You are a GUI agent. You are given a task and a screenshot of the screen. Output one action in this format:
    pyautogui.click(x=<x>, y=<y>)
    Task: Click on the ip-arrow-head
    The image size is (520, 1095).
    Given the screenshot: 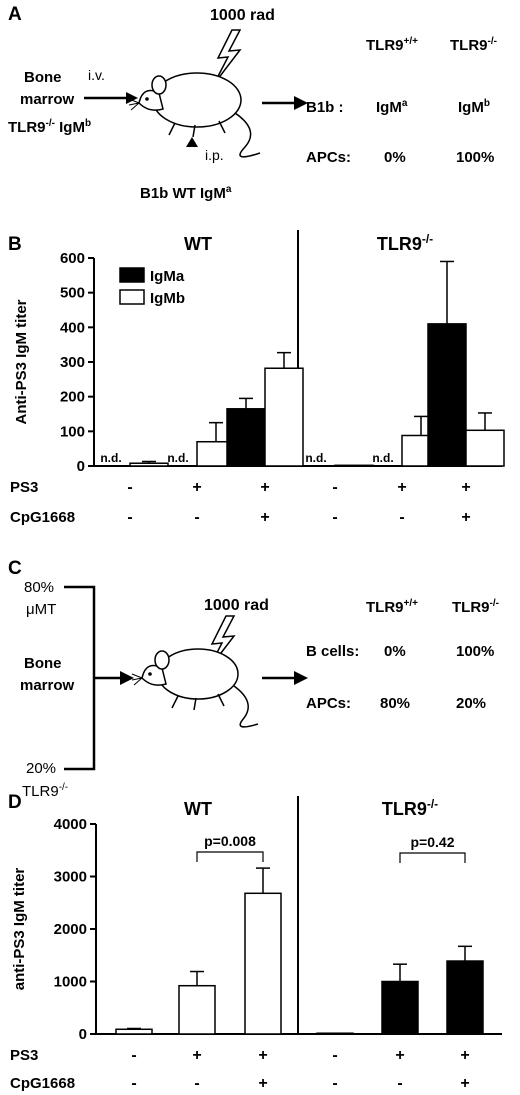 What is the action you would take?
    pyautogui.click(x=192, y=142)
    